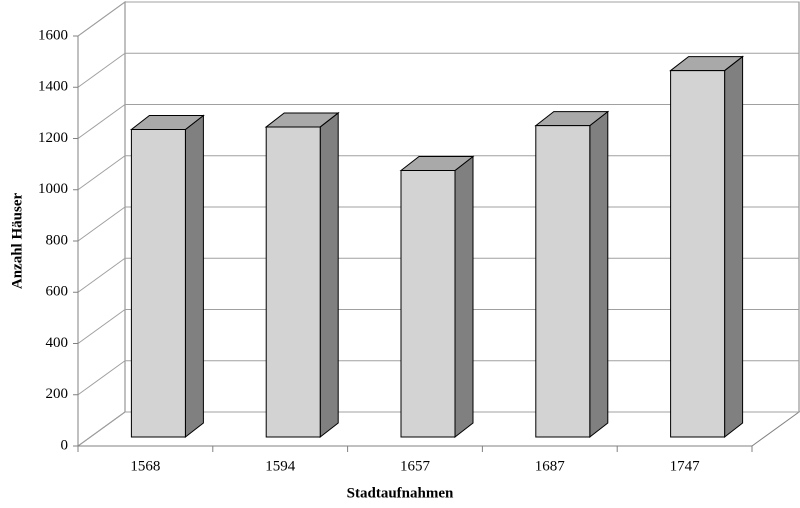  What do you see at coordinates (685, 466) in the screenshot?
I see `x-tick-label: 1747` at bounding box center [685, 466].